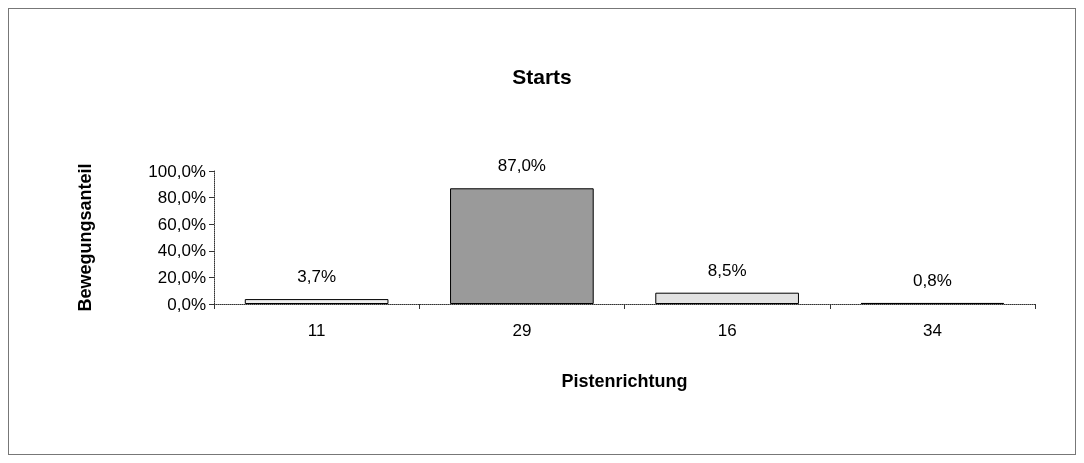 This screenshot has height=463, width=1084. Describe the element at coordinates (727, 330) in the screenshot. I see `x-tick-label: 16` at that location.